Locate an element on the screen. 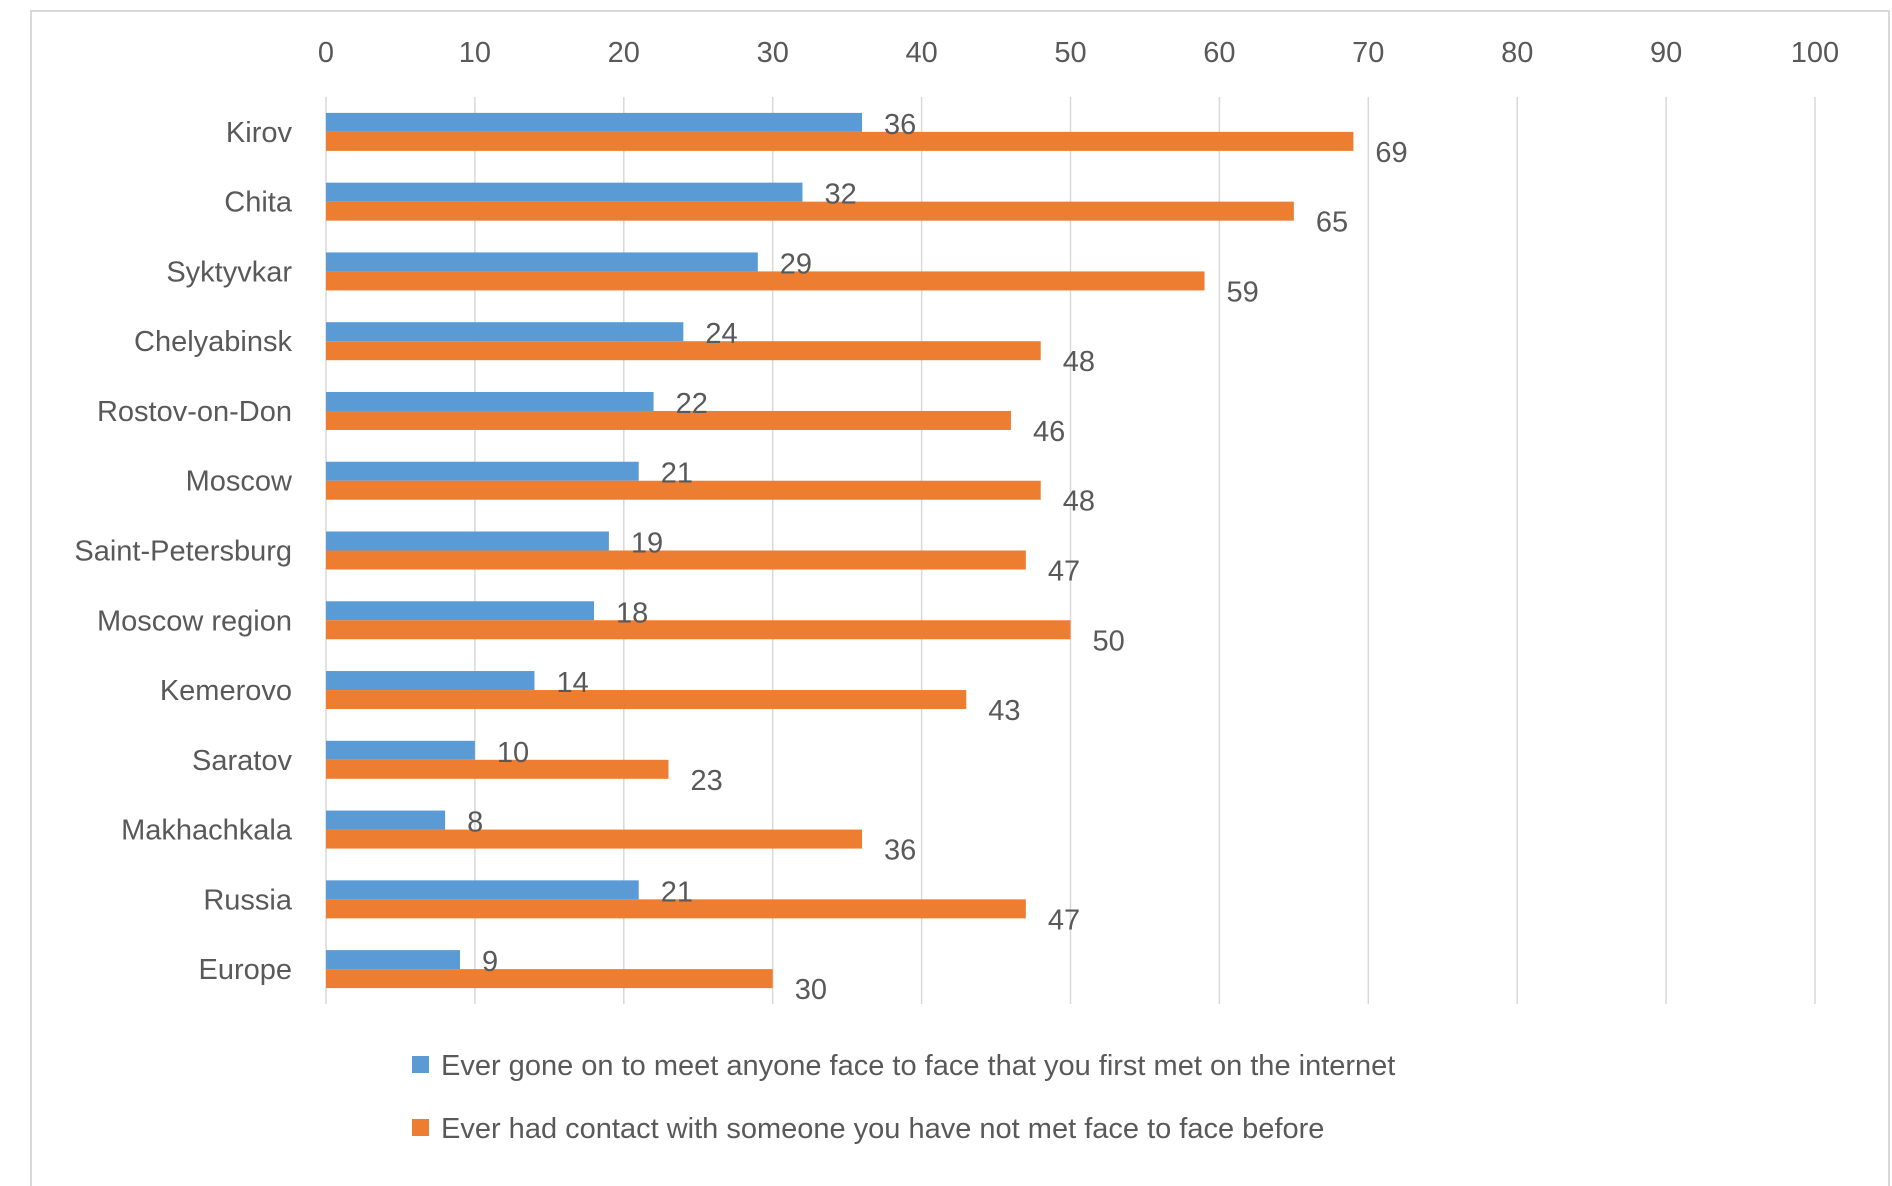 The image size is (1892, 1186). data-label-meet-saint-petersburg: 19 is located at coordinates (647, 544).